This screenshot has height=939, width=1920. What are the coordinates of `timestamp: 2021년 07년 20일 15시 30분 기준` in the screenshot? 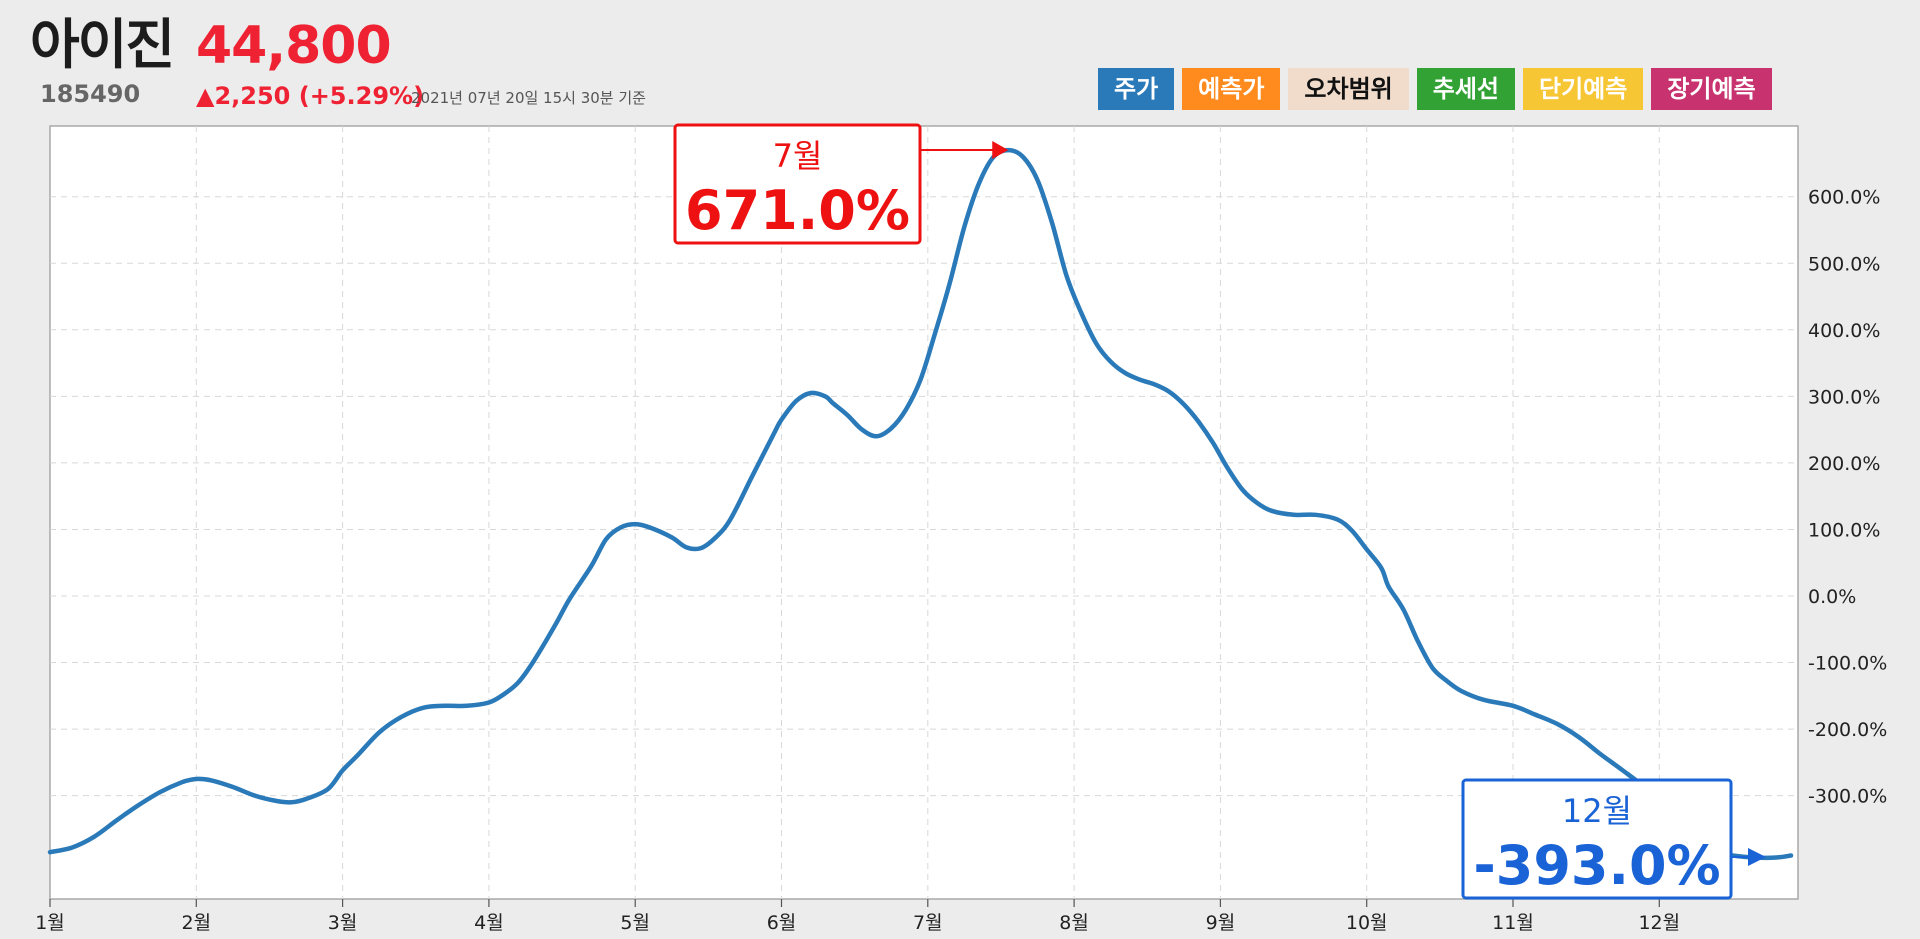 It's located at (528, 98).